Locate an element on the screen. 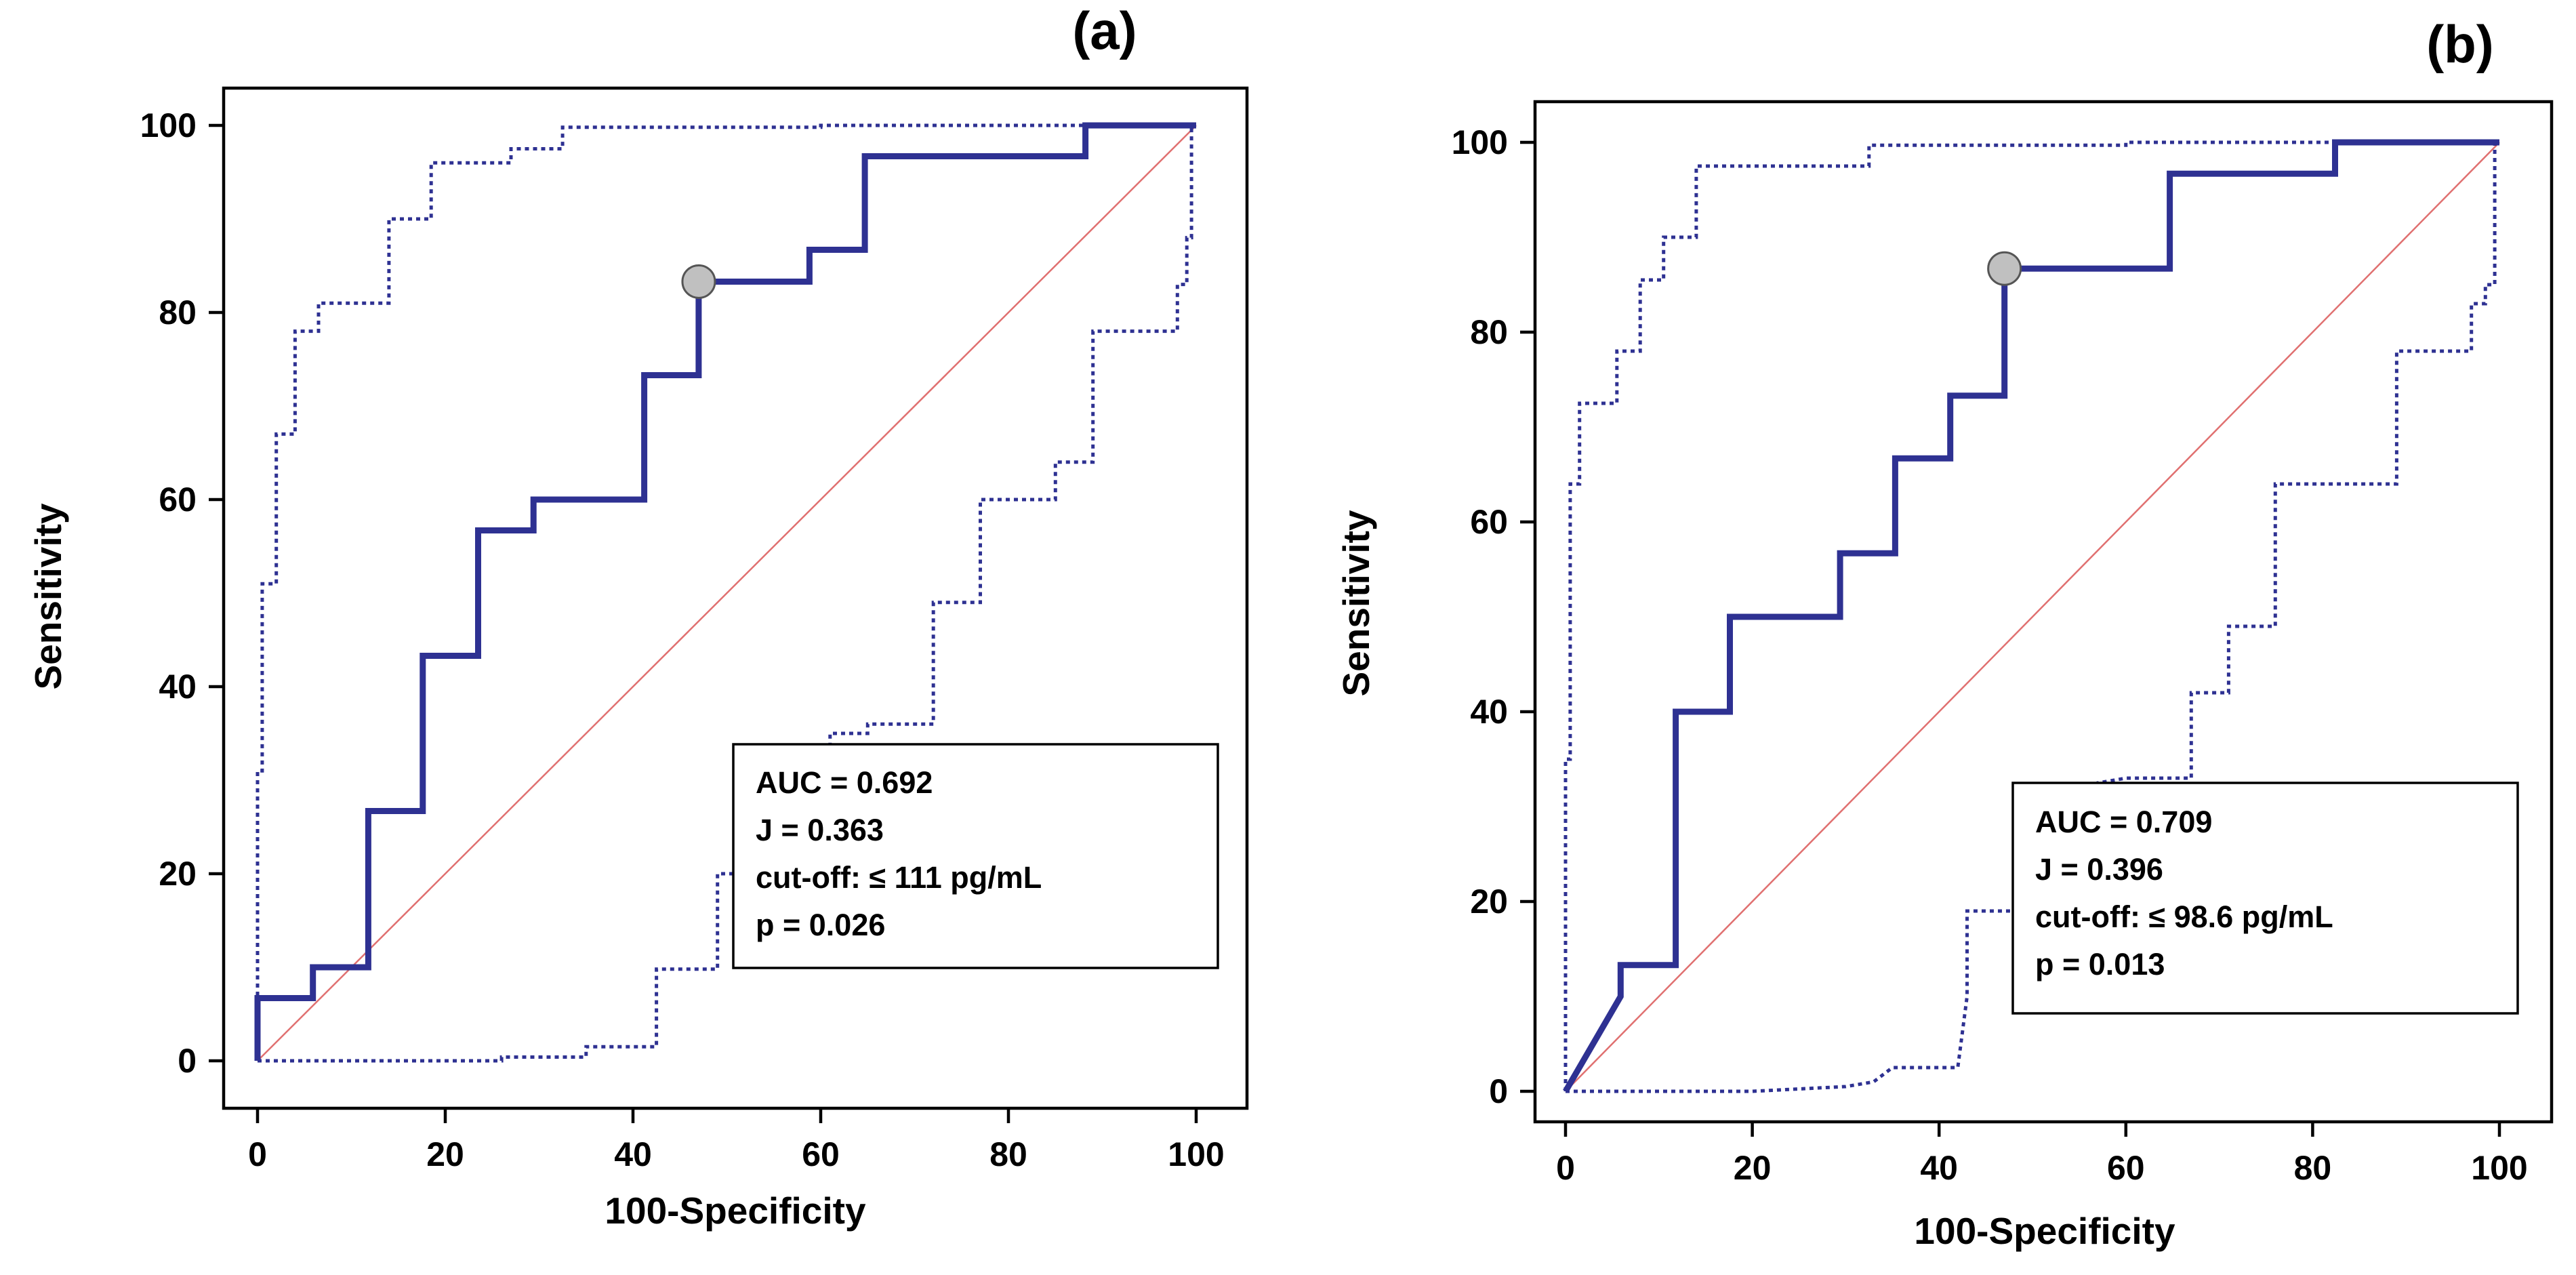  panel-b-stat-j: J = 0.396 is located at coordinates (2099, 869).